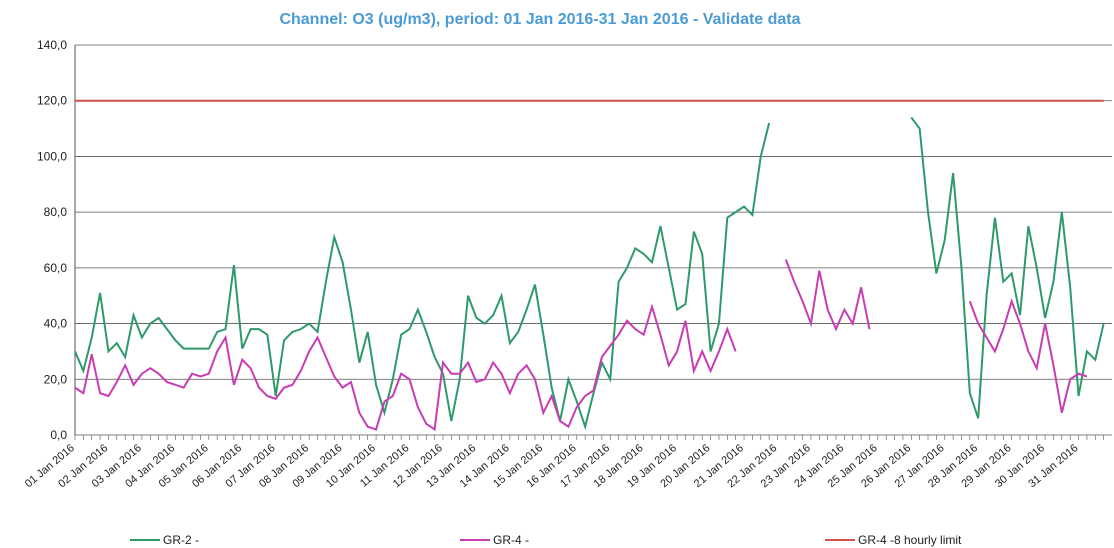 This screenshot has width=1114, height=548. What do you see at coordinates (910, 540) in the screenshot?
I see `legend-label: GR-4 -8 hourly limit` at bounding box center [910, 540].